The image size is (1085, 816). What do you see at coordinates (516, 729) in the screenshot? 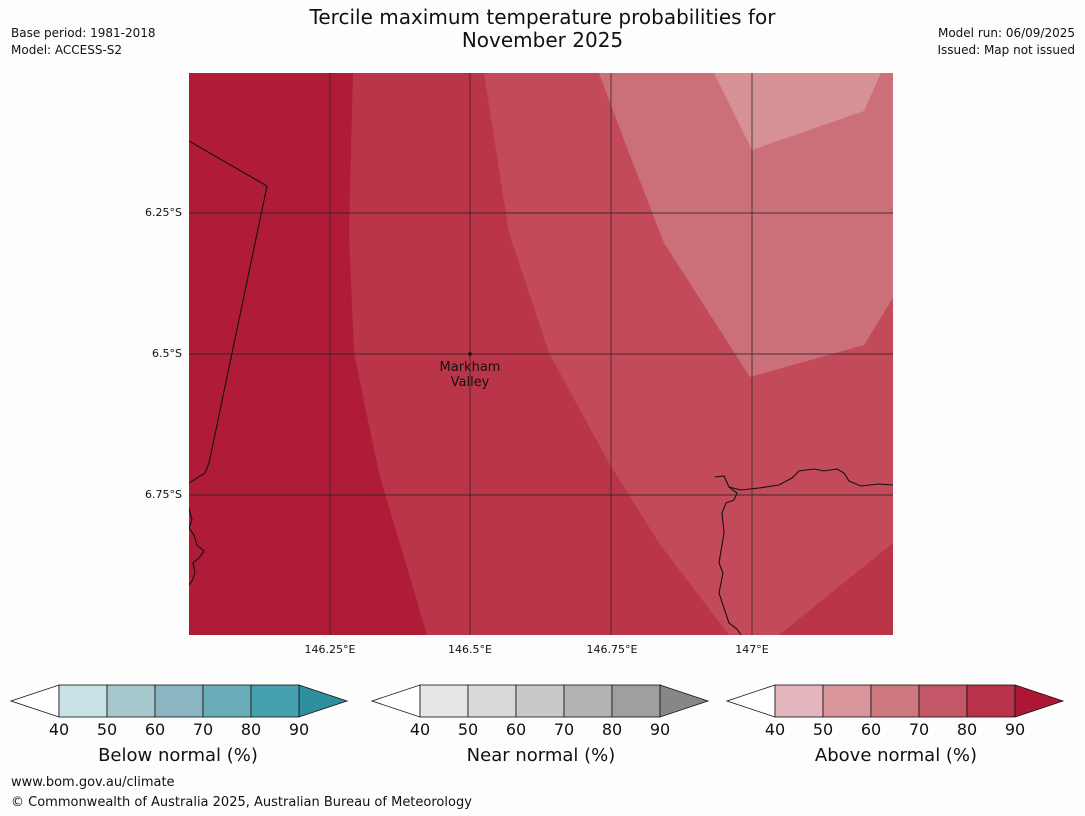
I see `near-tick-60: 60` at bounding box center [516, 729].